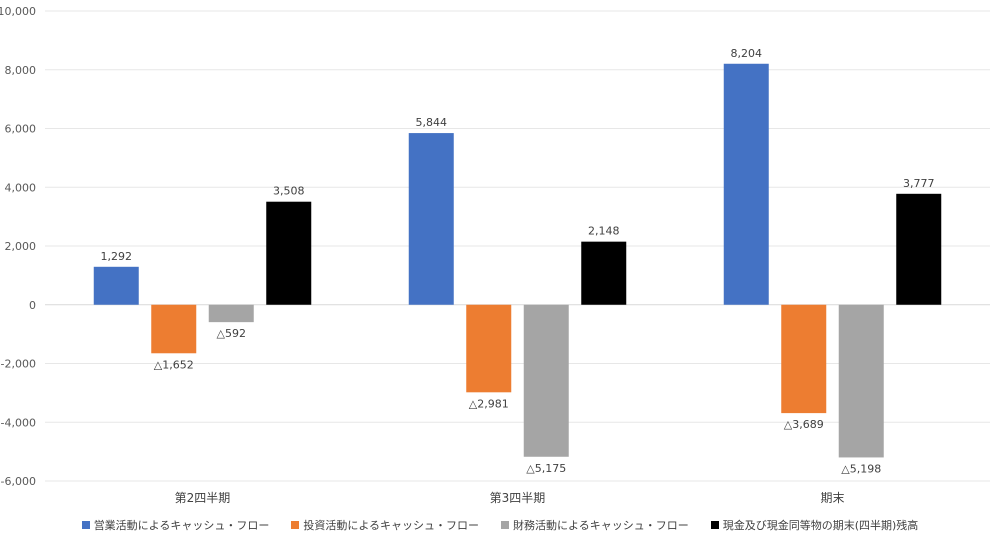  Describe the element at coordinates (21, 187) in the screenshot. I see `y-tick-label: 4,000` at that location.